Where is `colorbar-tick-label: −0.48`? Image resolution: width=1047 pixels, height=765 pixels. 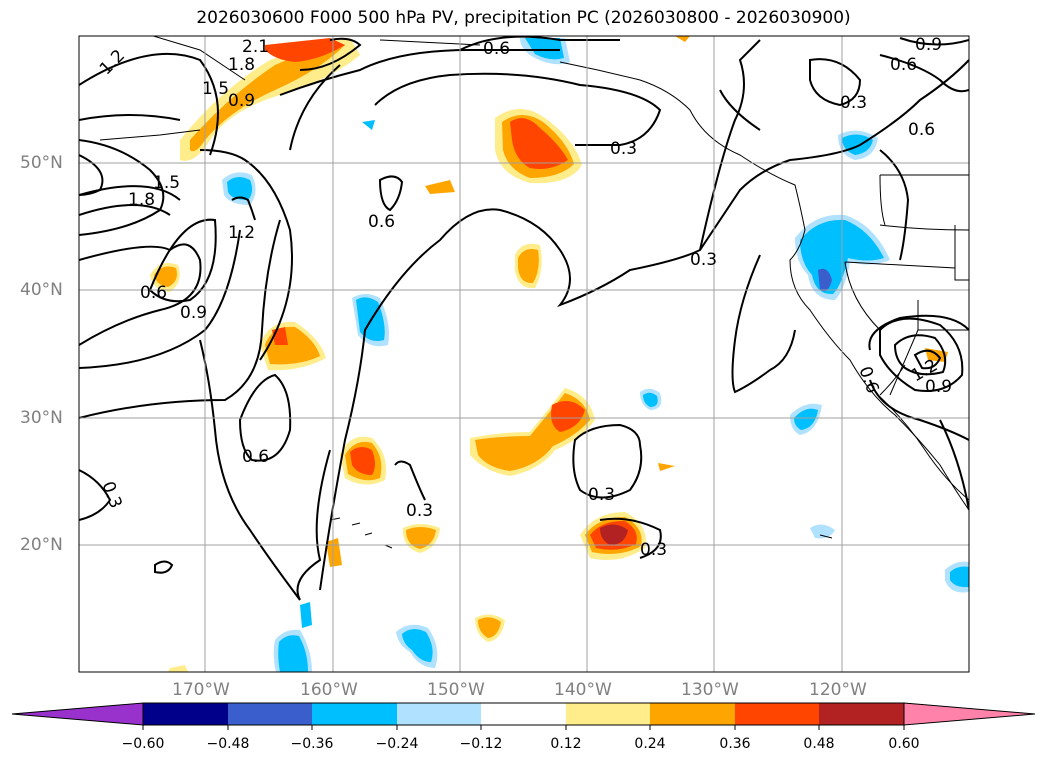
colorbar-tick-label: −0.48 is located at coordinates (228, 744).